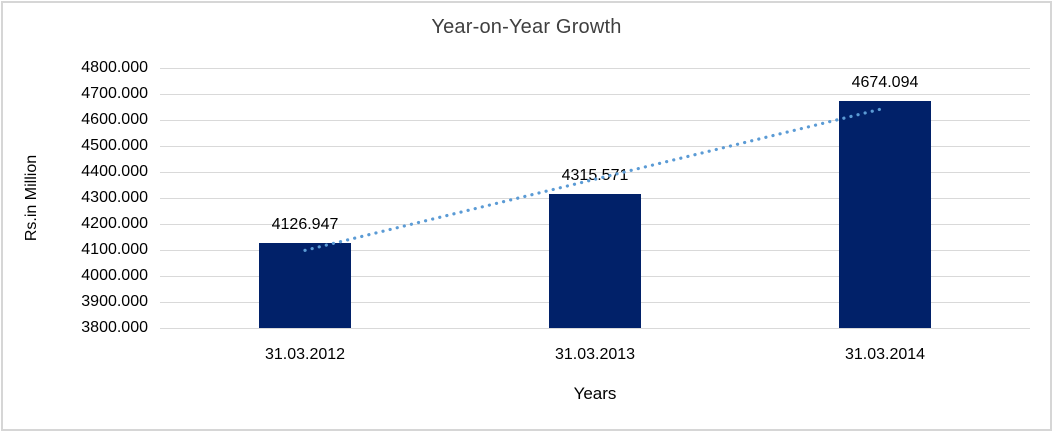 The width and height of the screenshot is (1053, 432). What do you see at coordinates (114, 327) in the screenshot?
I see `y-tick-label: 3800.000` at bounding box center [114, 327].